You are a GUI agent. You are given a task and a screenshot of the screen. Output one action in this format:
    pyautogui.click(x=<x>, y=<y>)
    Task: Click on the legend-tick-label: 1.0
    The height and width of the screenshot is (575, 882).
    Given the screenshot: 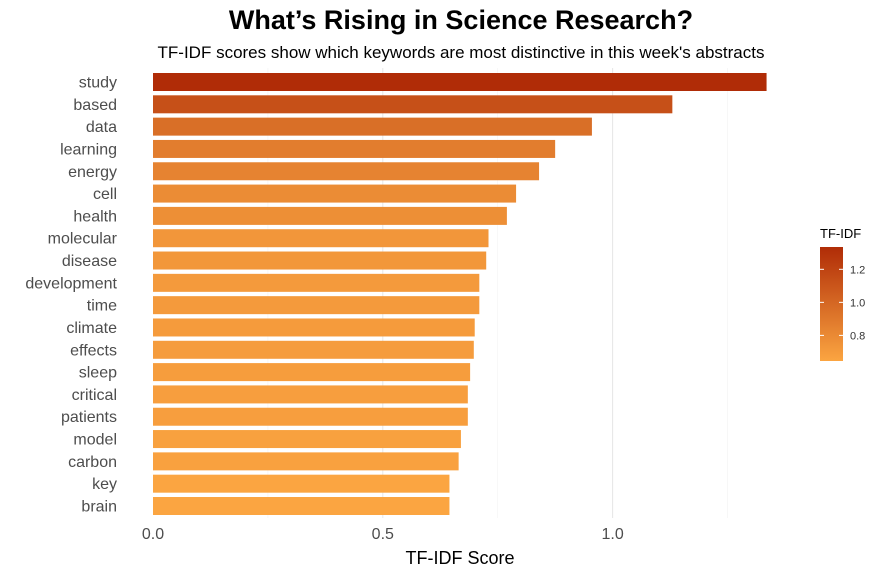 What is the action you would take?
    pyautogui.click(x=857, y=303)
    